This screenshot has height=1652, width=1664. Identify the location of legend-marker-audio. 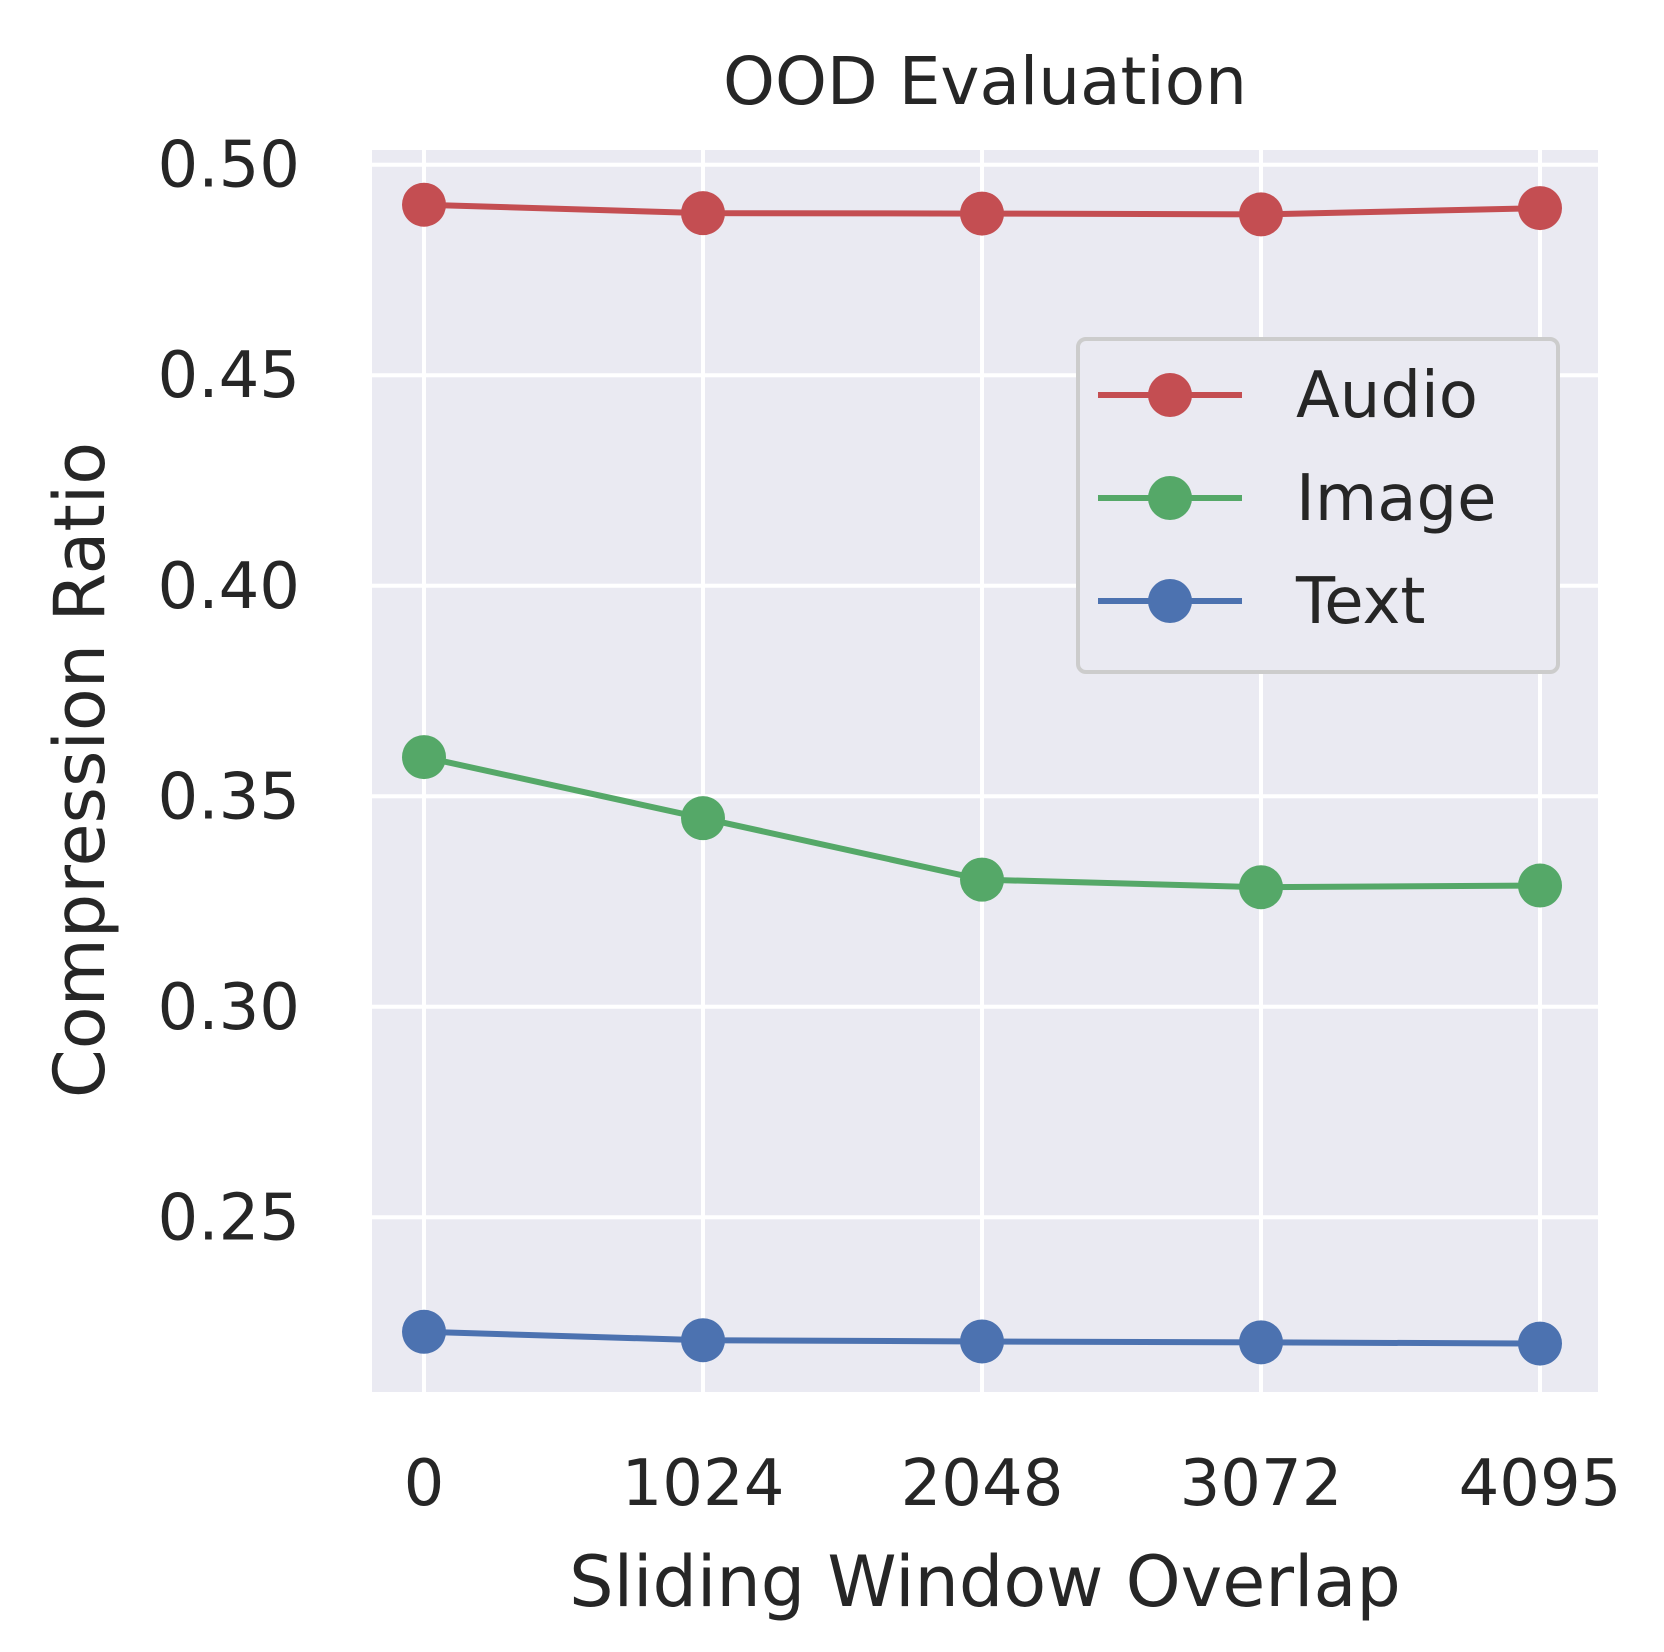
(1170, 395).